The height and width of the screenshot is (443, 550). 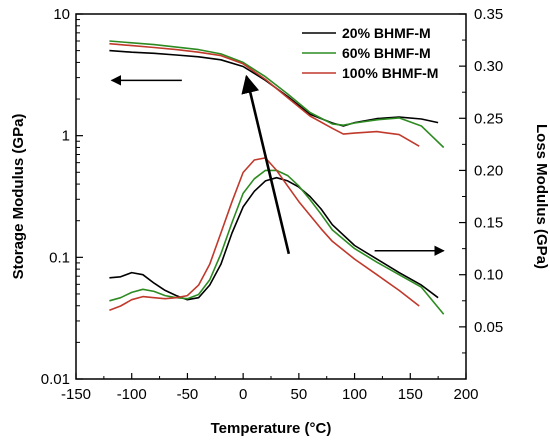 I want to click on trend-arrow, so click(x=266, y=164).